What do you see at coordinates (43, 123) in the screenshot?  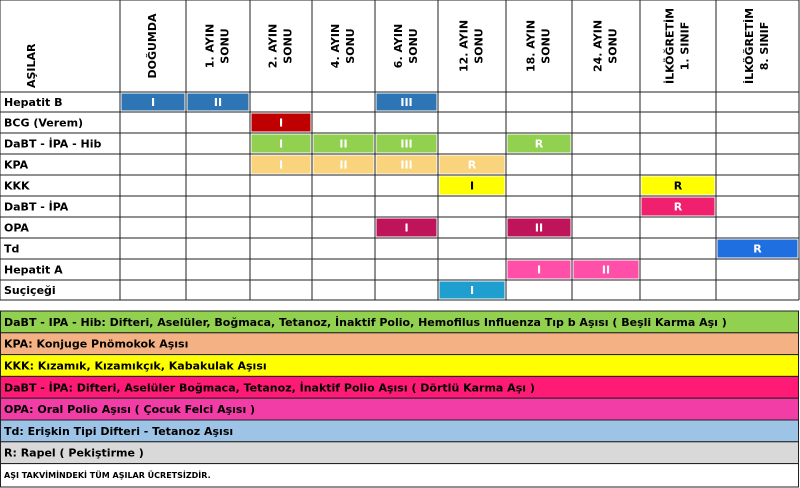 I see `row-name: BCG (Verem)` at bounding box center [43, 123].